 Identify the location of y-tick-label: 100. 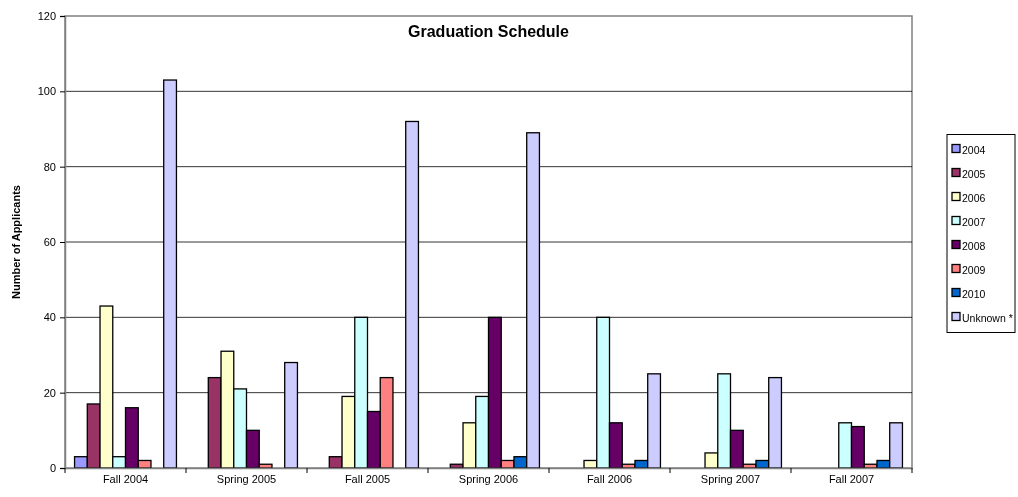
(46, 91).